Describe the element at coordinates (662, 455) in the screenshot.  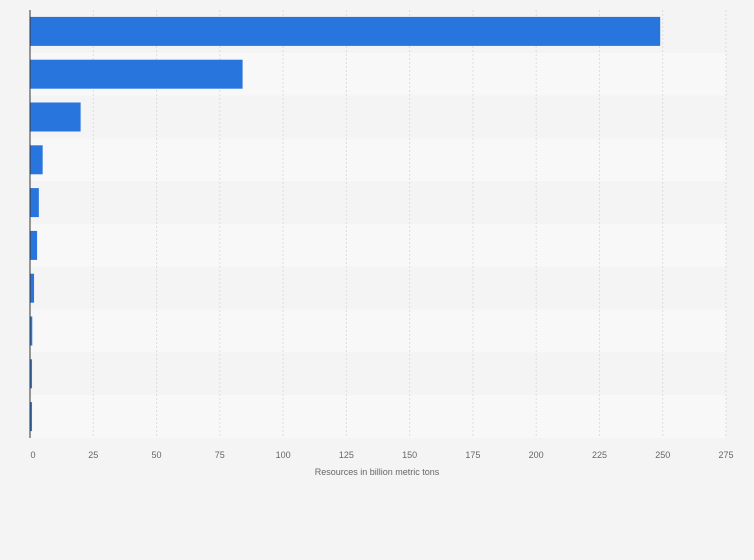
I see `x-tick-label: 250` at that location.